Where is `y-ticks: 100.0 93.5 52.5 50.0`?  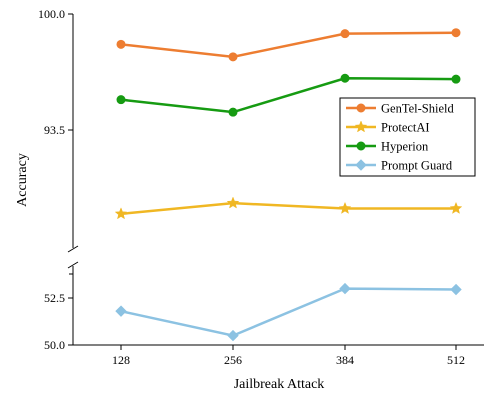
y-ticks: 100.0 93.5 52.5 50.0 is located at coordinates (55, 179).